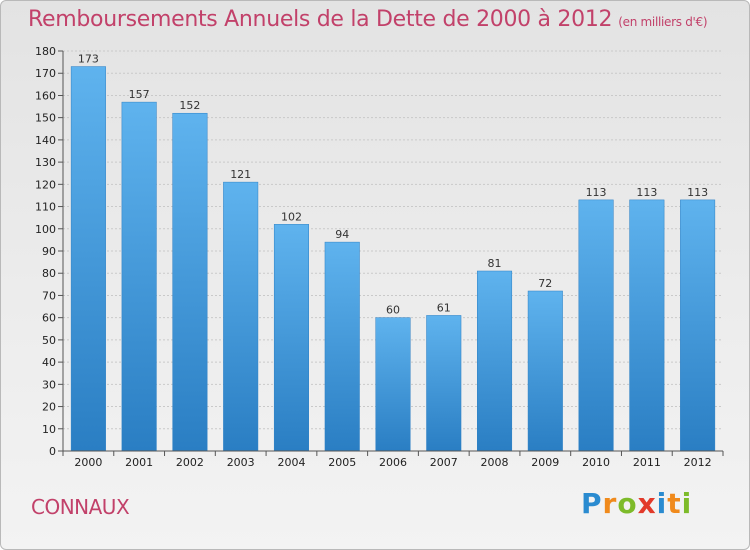 Image resolution: width=750 pixels, height=550 pixels. I want to click on y-tick-label: 0, so click(52, 451).